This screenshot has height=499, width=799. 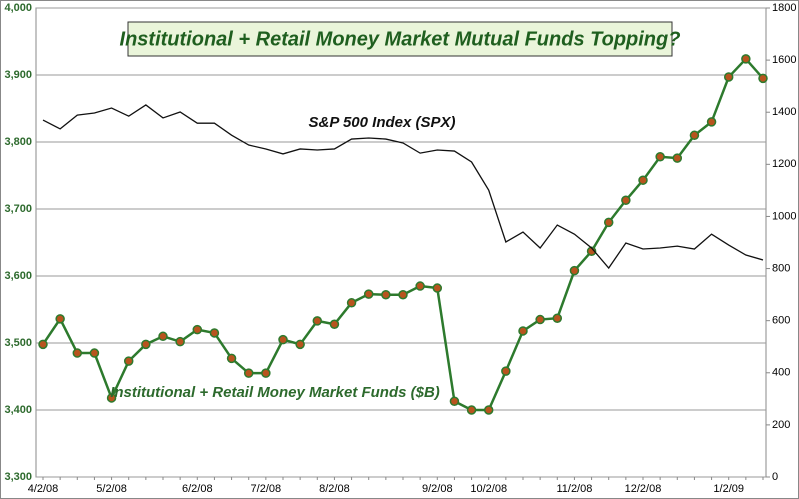 I want to click on y-tick-label: 3,300, so click(x=18, y=477).